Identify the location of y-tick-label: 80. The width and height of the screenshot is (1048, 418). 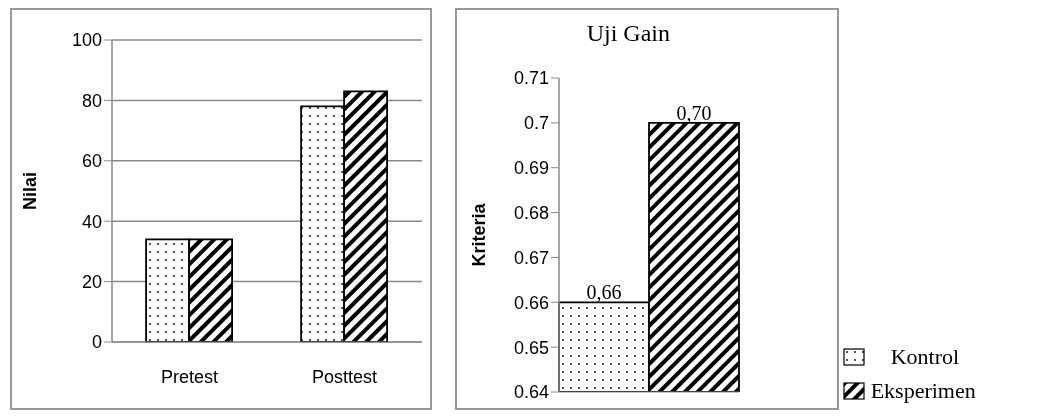
(91, 100).